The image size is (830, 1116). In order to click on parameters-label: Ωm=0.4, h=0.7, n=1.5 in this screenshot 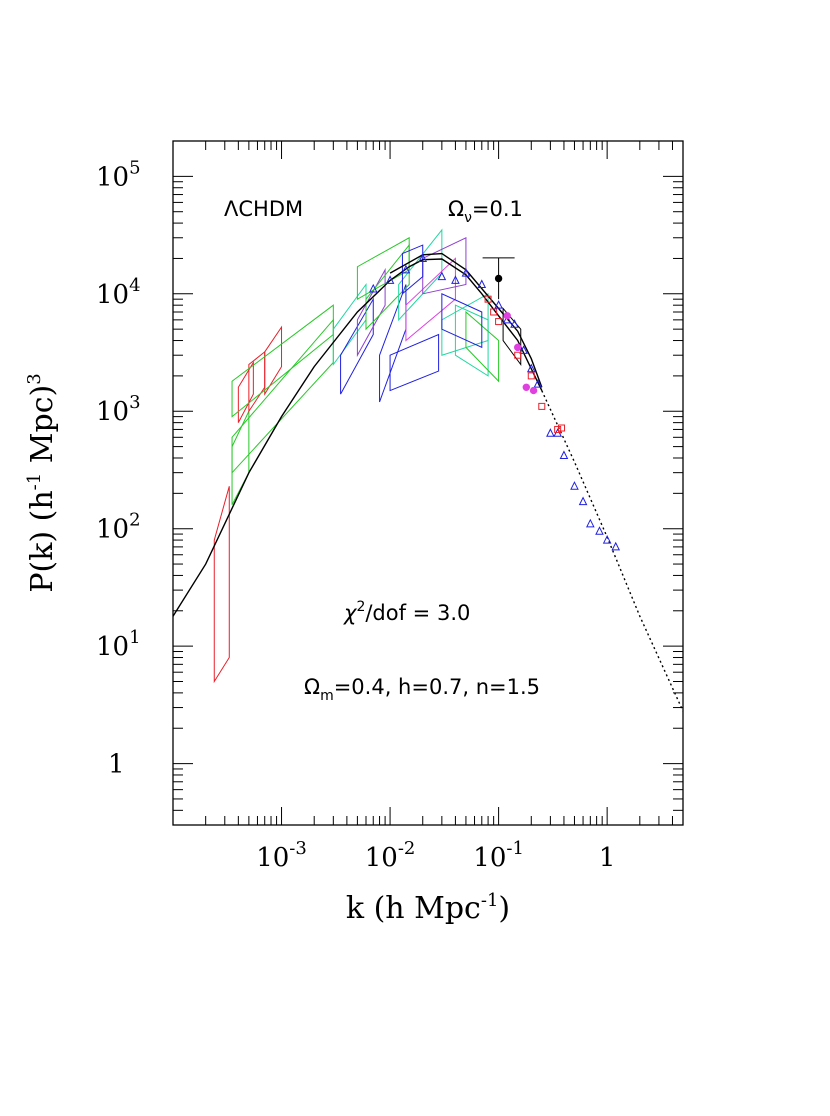, I will do `click(422, 689)`.